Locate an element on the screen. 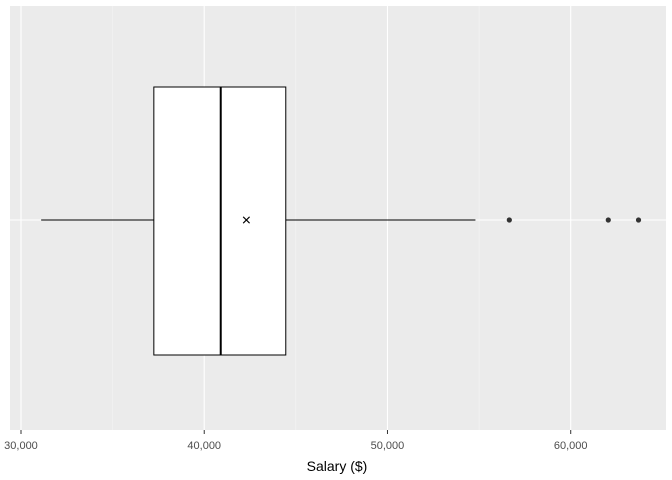  x-tick-label: 50,000 is located at coordinates (388, 446).